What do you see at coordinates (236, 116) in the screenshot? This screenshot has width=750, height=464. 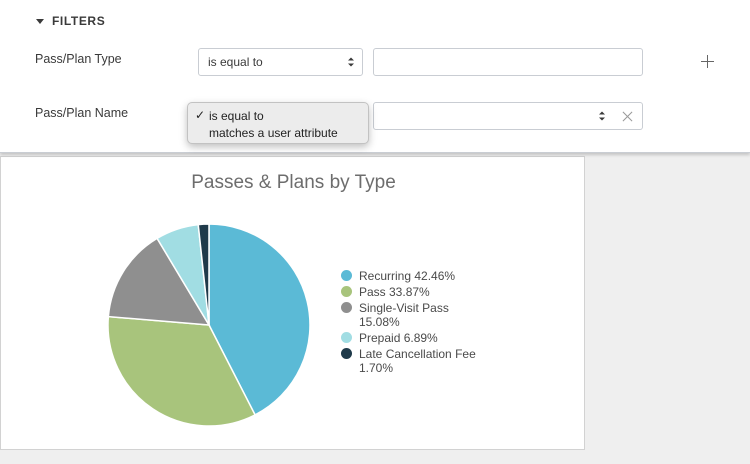 I see `dropdown-option-is-equal-to: is equal to` at bounding box center [236, 116].